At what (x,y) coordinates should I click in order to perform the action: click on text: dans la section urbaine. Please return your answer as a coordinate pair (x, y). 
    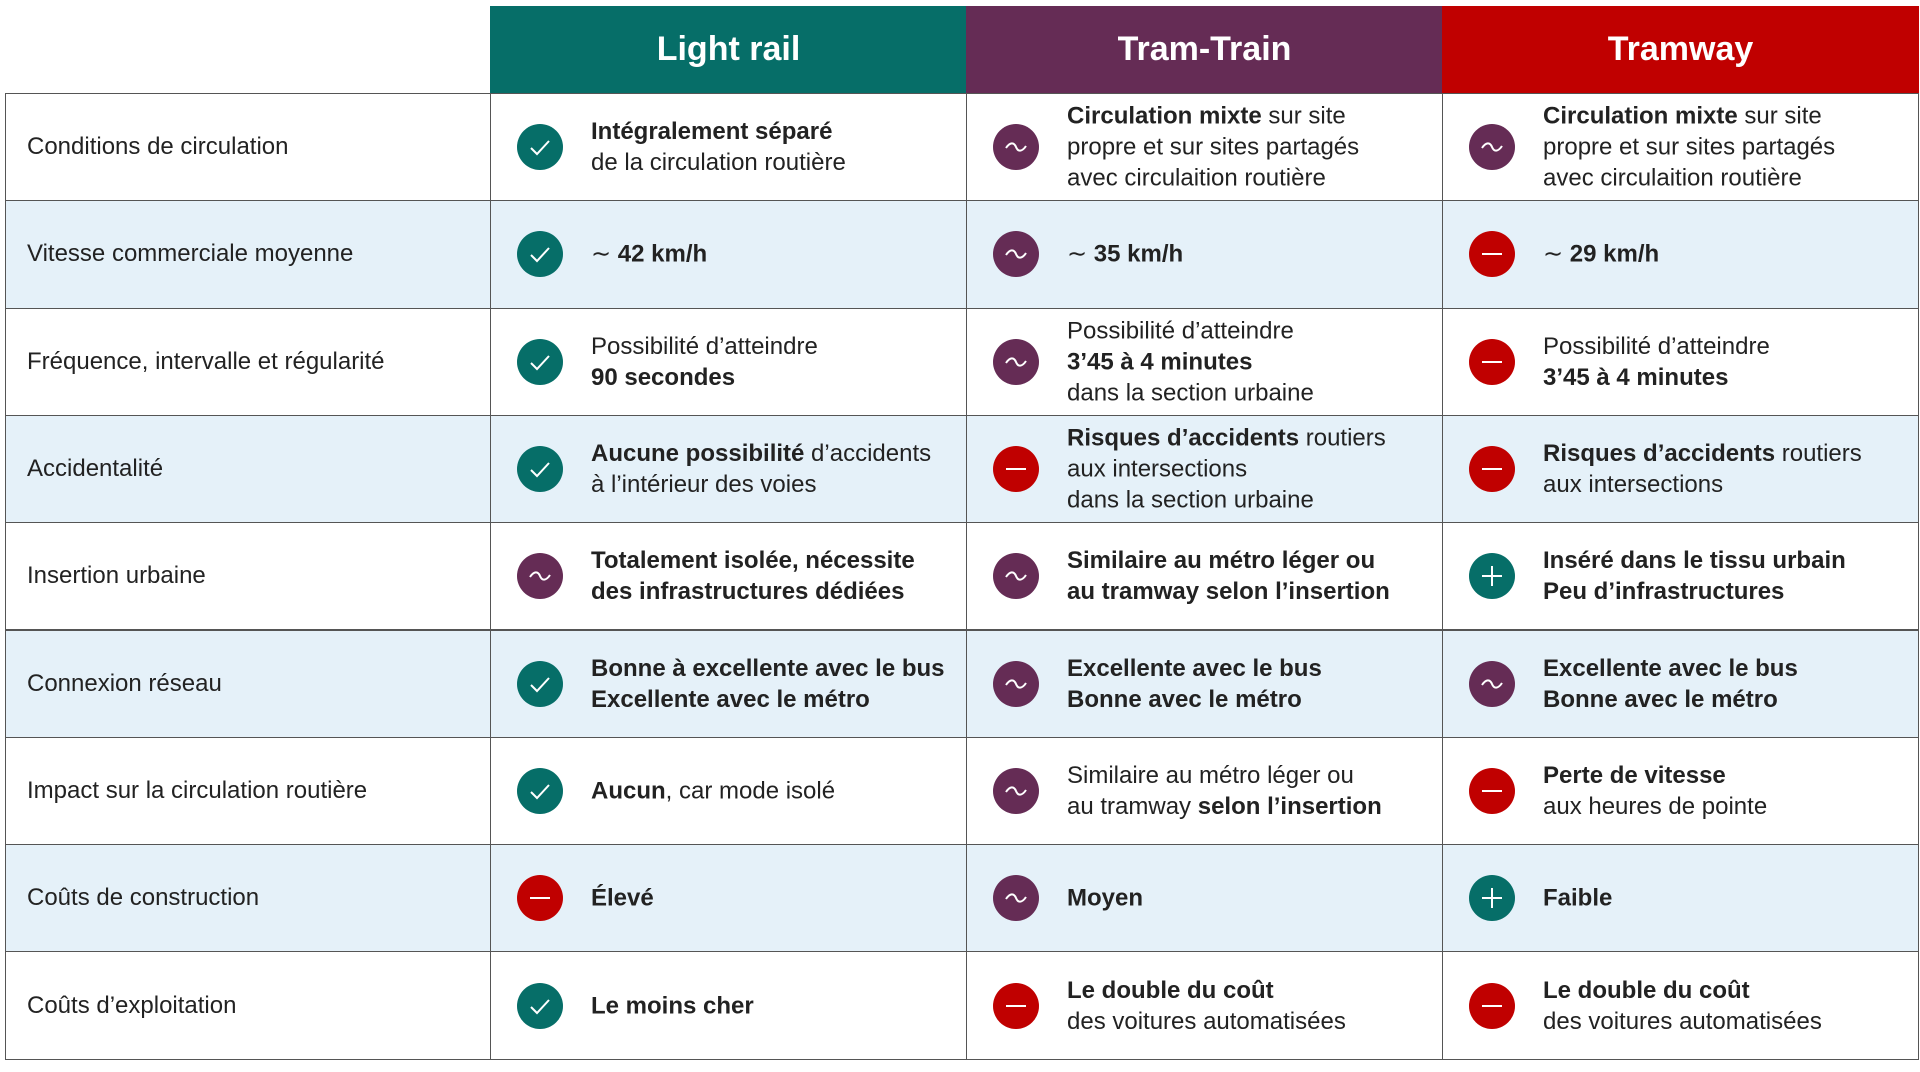
    Looking at the image, I should click on (1190, 393).